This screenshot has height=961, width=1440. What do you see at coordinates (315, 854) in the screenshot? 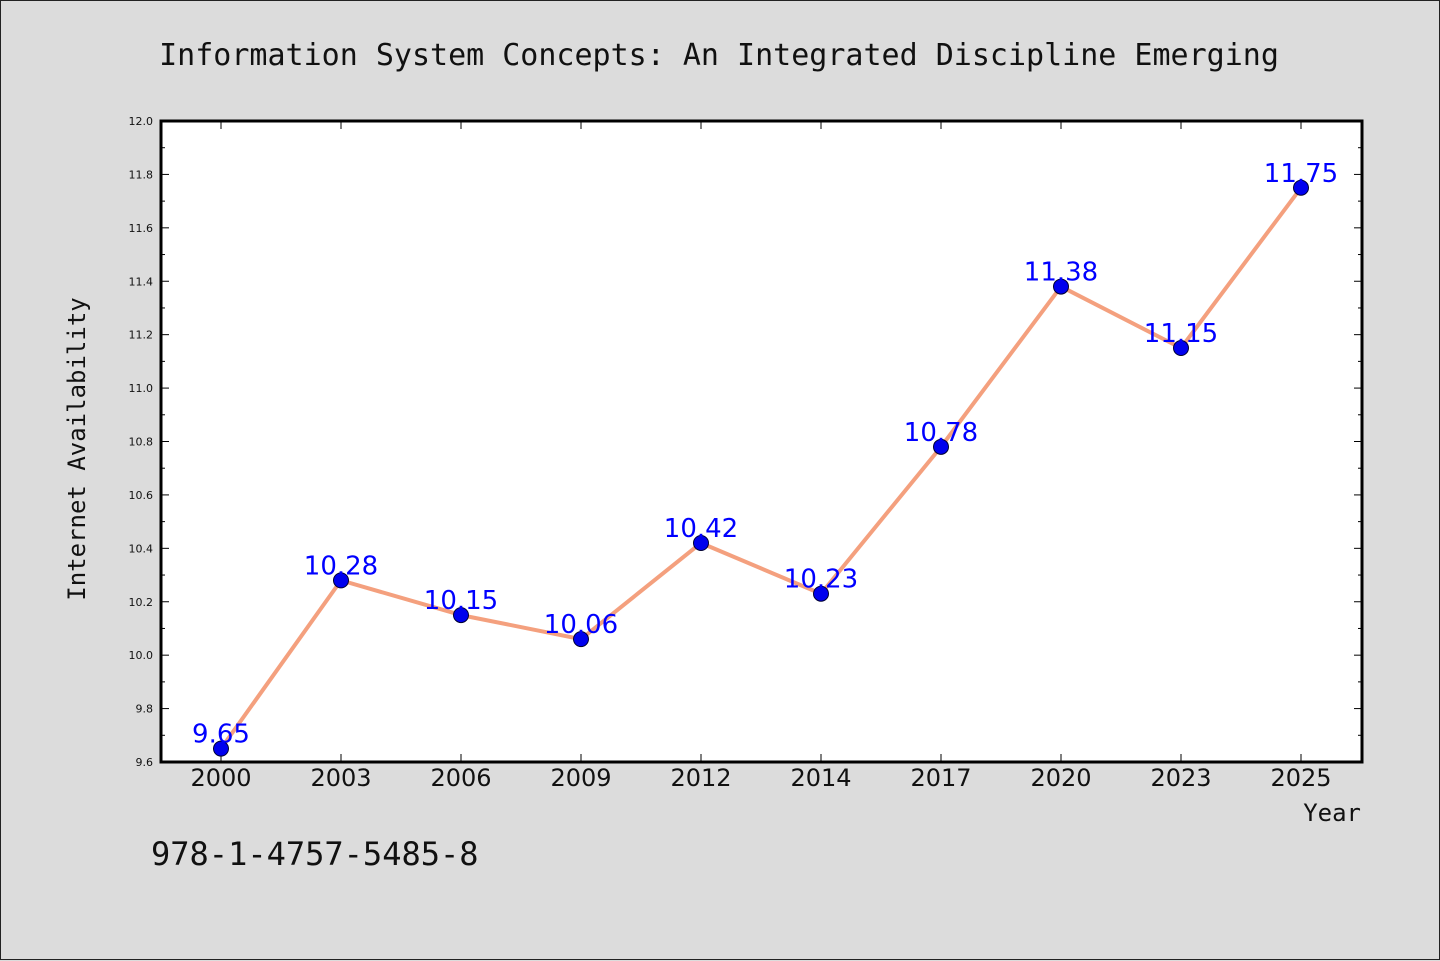
I see `isbn-text: 978-1-4757-5485-8` at bounding box center [315, 854].